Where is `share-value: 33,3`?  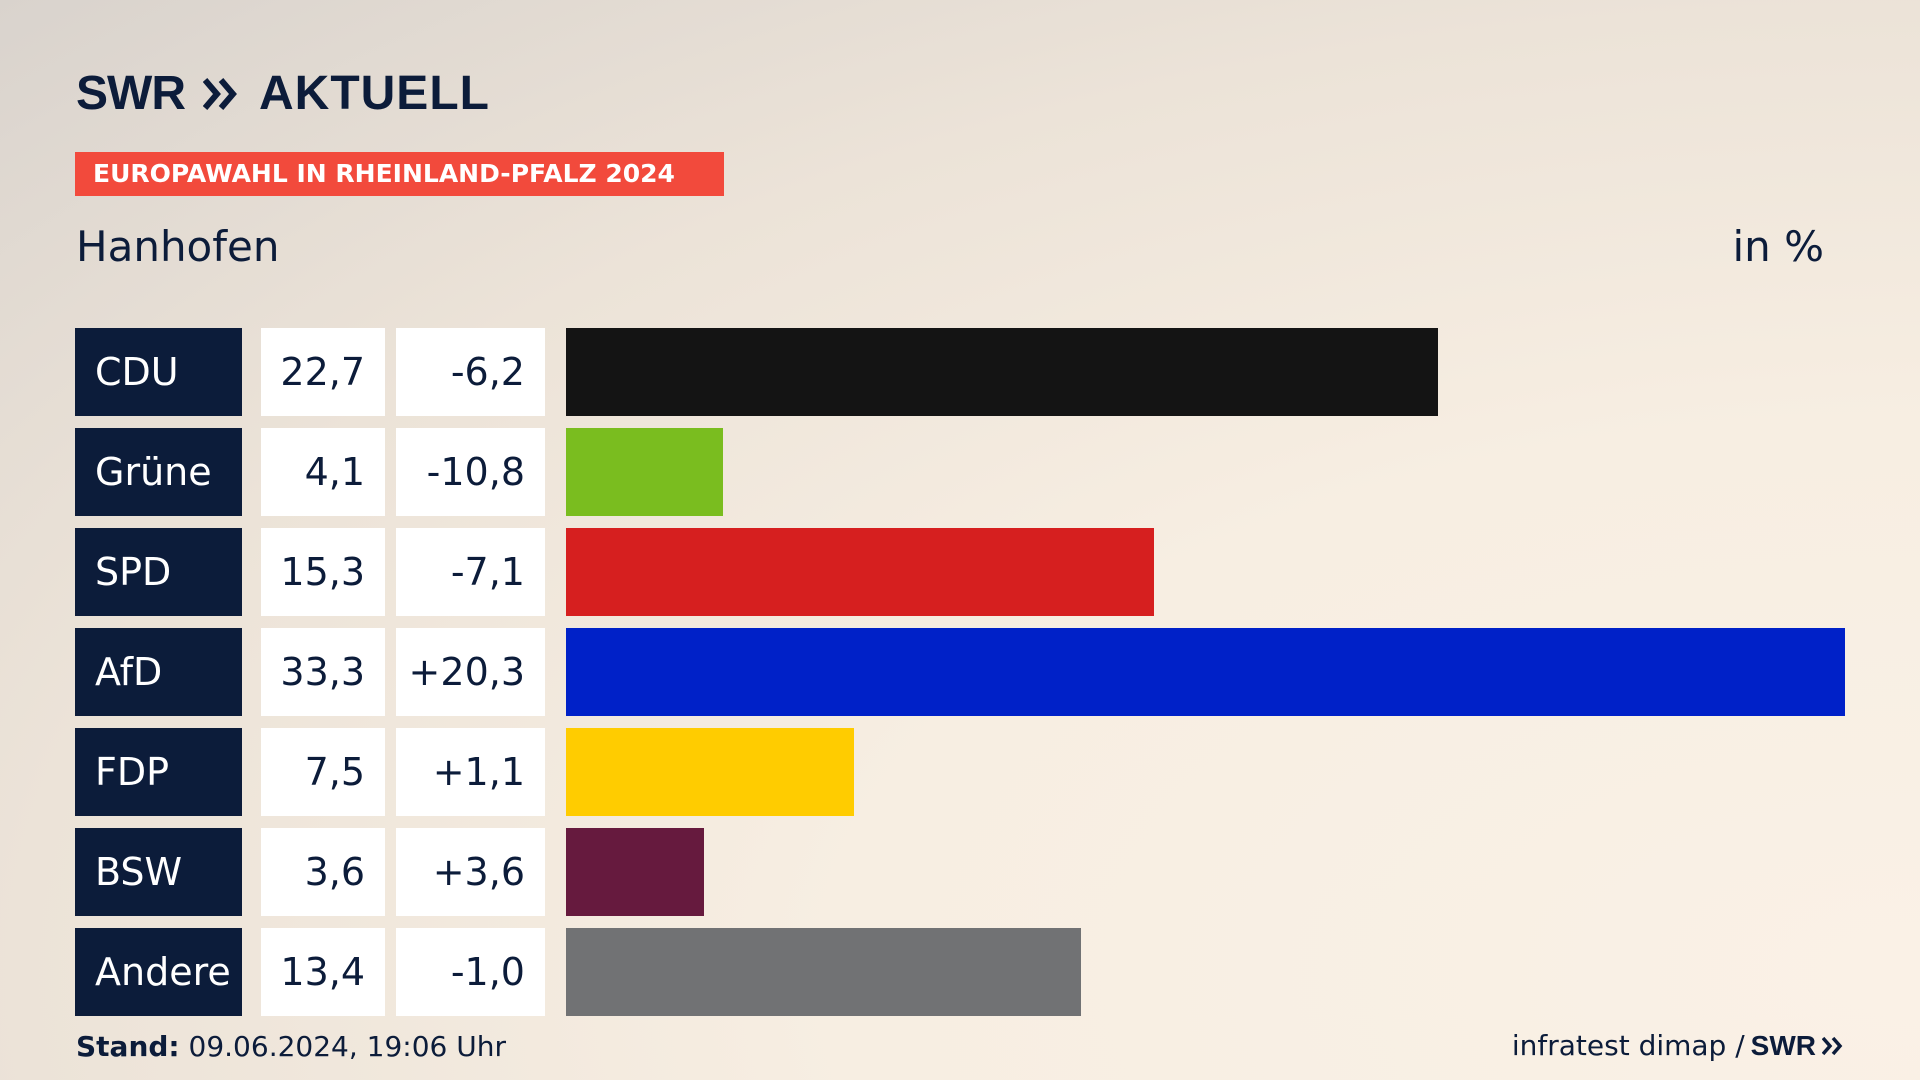
share-value: 33,3 is located at coordinates (323, 672).